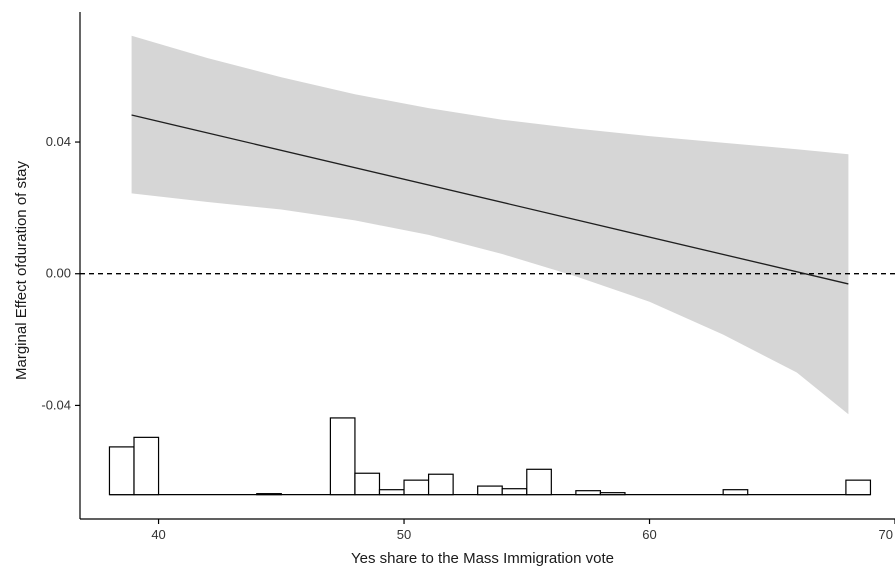 This screenshot has height=567, width=895. I want to click on y-tick-label: 0.00, so click(58, 273).